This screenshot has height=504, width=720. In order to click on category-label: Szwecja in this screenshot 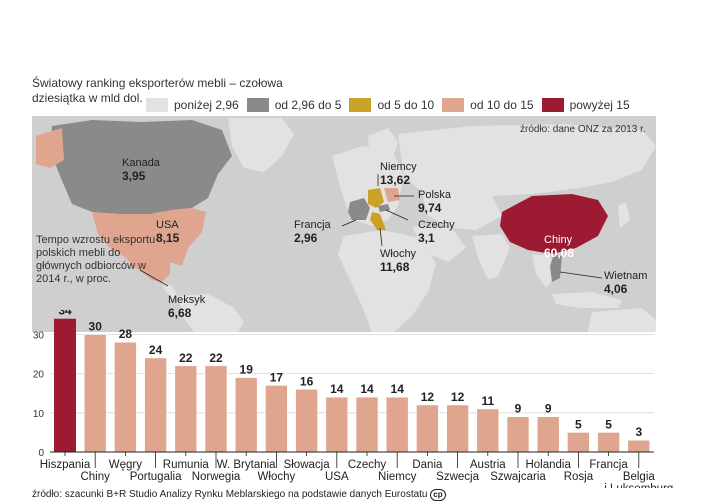, I will do `click(457, 477)`.